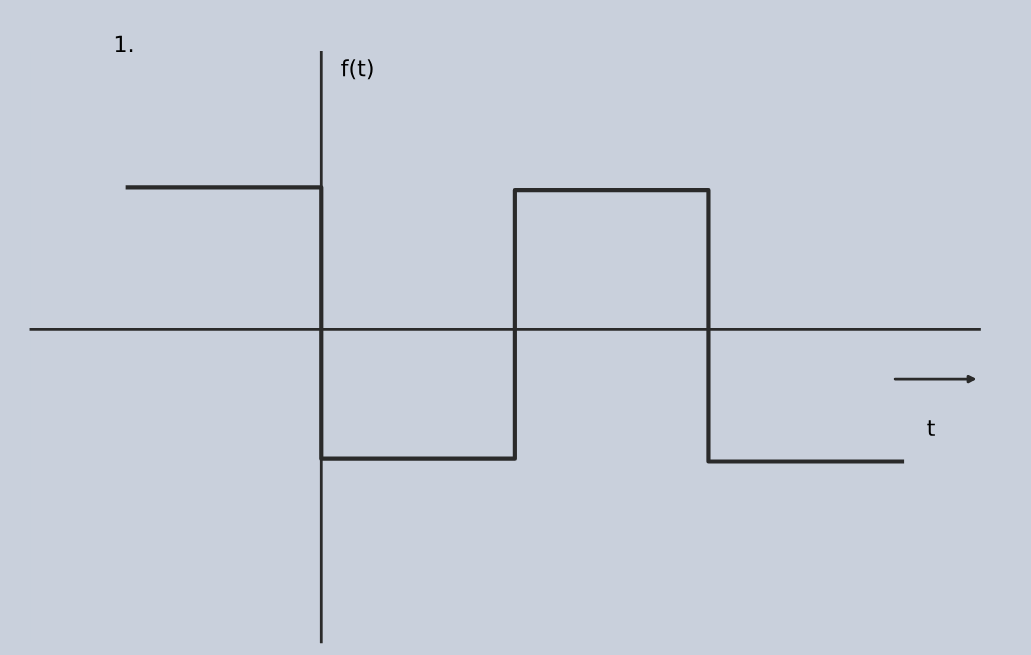 This screenshot has height=655, width=1031. Describe the element at coordinates (357, 69) in the screenshot. I see `y-axis-title: f(t)` at that location.